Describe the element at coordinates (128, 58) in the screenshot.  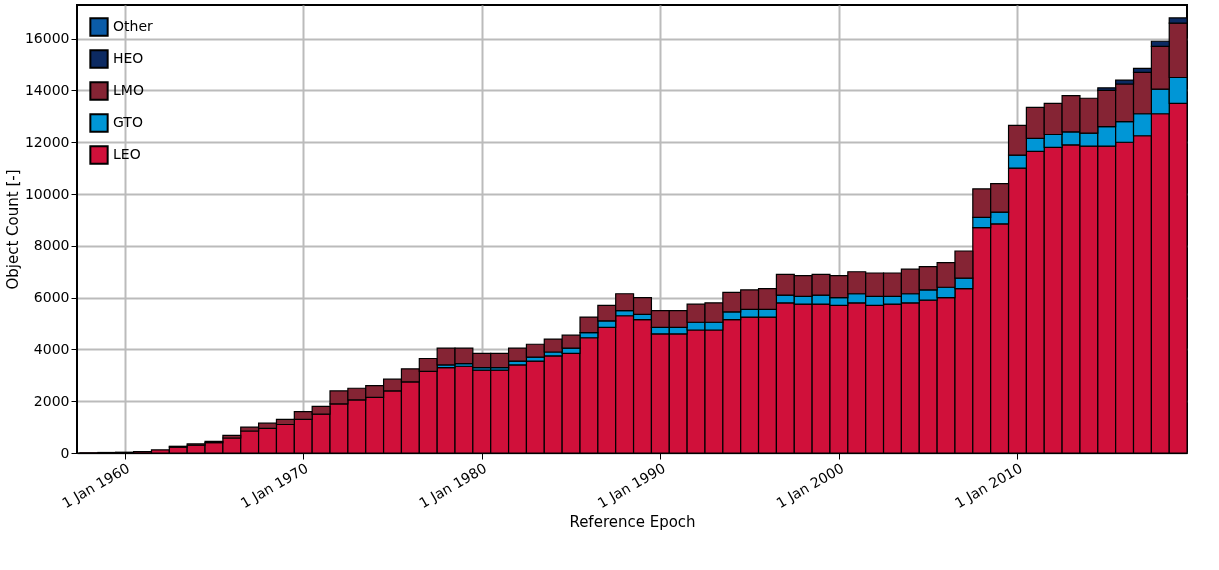
I see `legend-label: HEO` at that location.